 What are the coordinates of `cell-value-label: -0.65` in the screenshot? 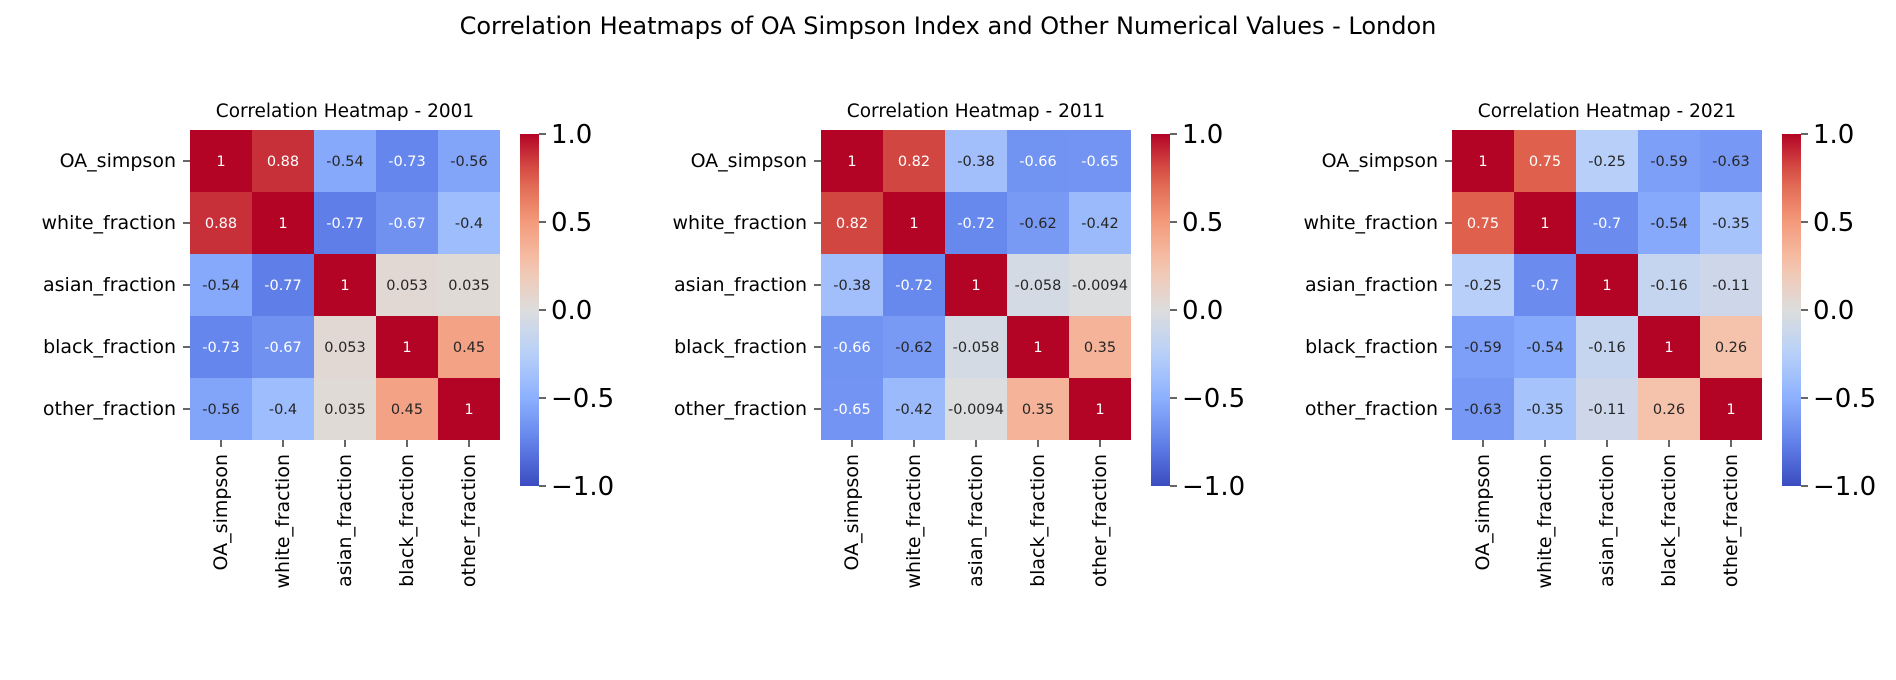 It's located at (1100, 162).